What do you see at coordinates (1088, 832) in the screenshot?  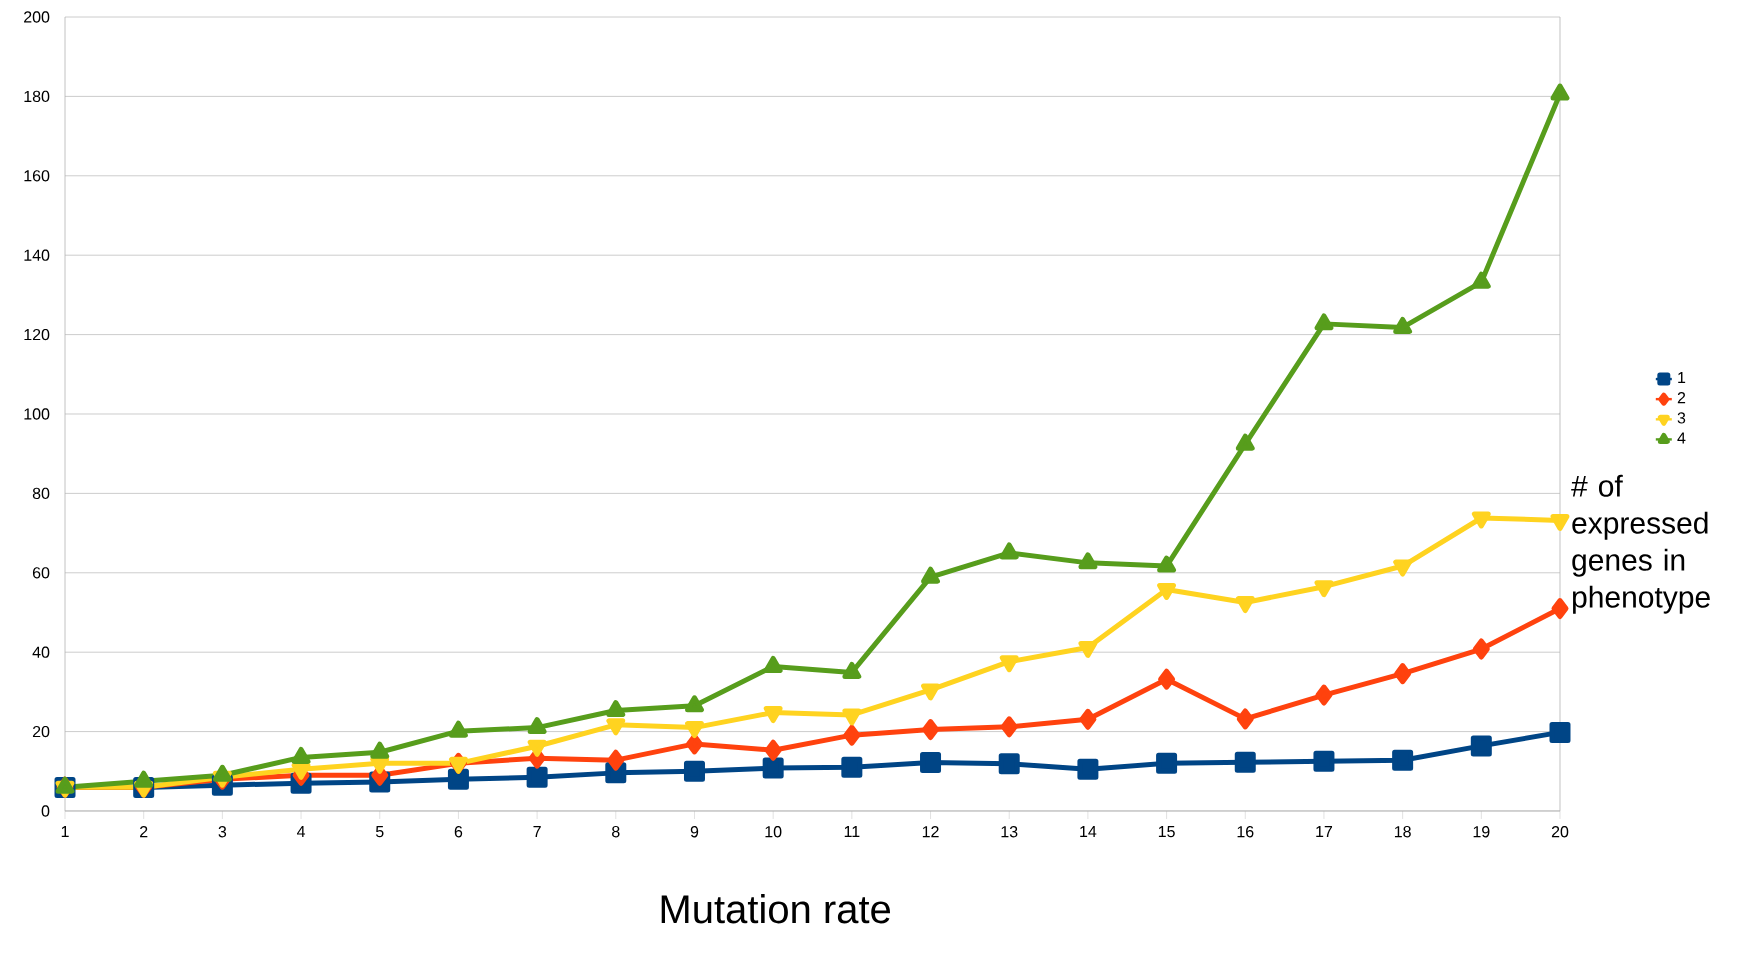 I see `x-tick-label: 14` at bounding box center [1088, 832].